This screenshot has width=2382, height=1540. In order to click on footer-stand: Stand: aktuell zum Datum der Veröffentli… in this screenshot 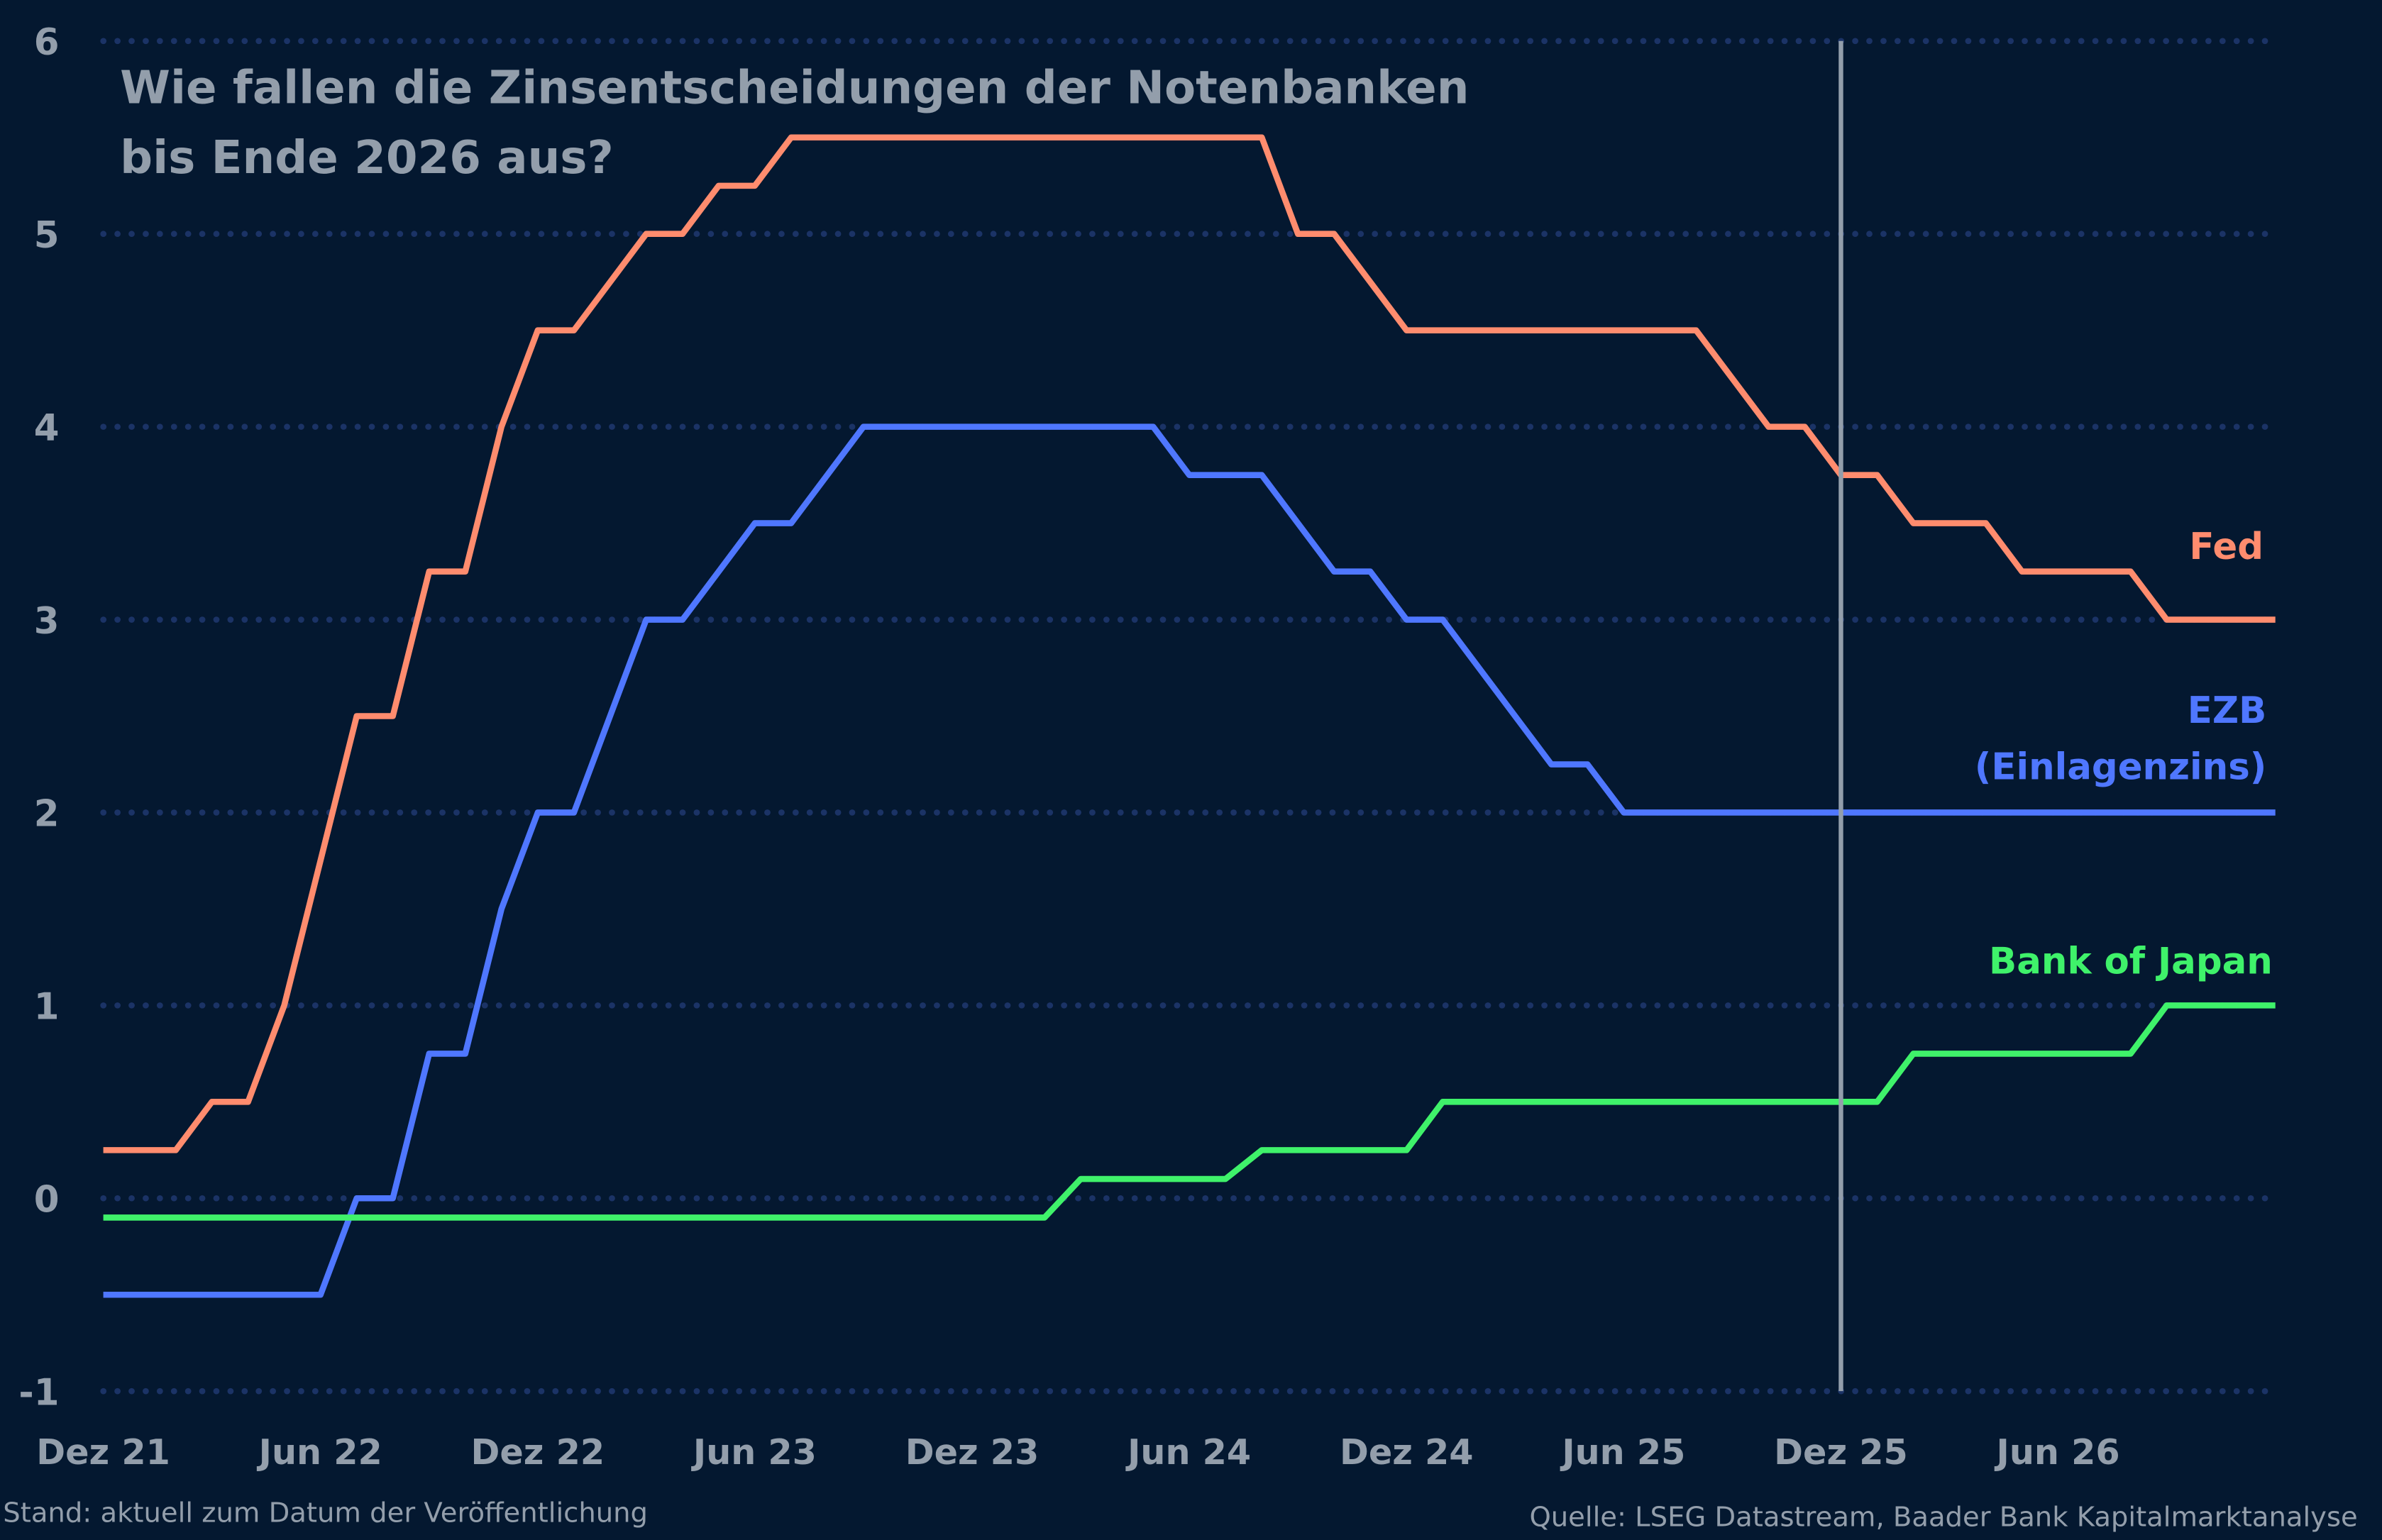, I will do `click(325, 1513)`.